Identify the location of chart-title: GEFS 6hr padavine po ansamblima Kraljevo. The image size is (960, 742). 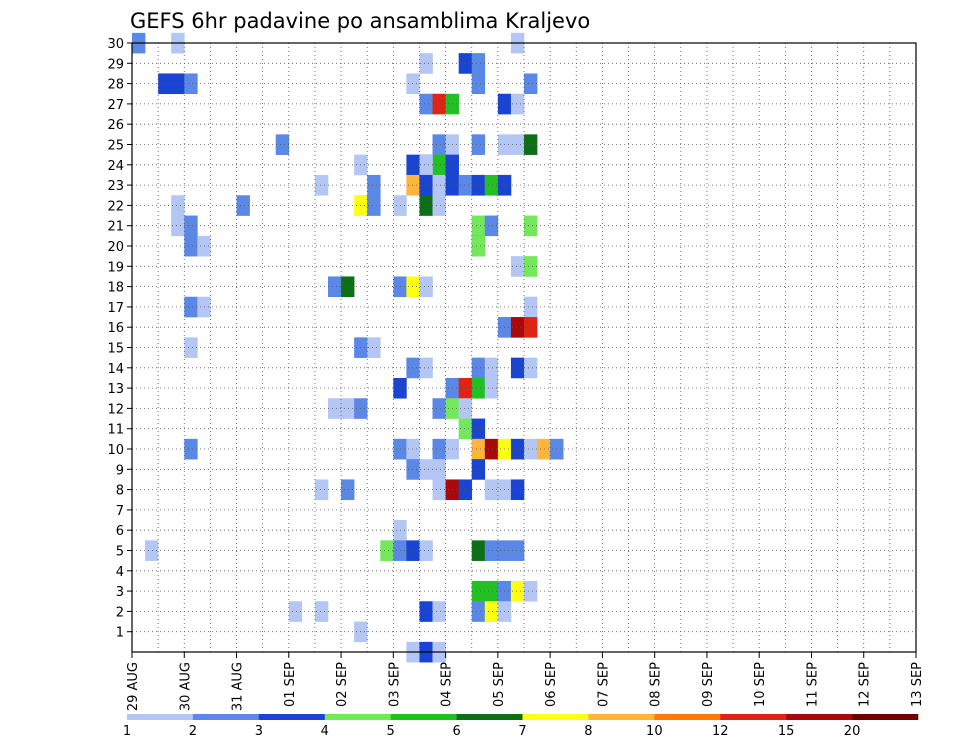
(360, 21).